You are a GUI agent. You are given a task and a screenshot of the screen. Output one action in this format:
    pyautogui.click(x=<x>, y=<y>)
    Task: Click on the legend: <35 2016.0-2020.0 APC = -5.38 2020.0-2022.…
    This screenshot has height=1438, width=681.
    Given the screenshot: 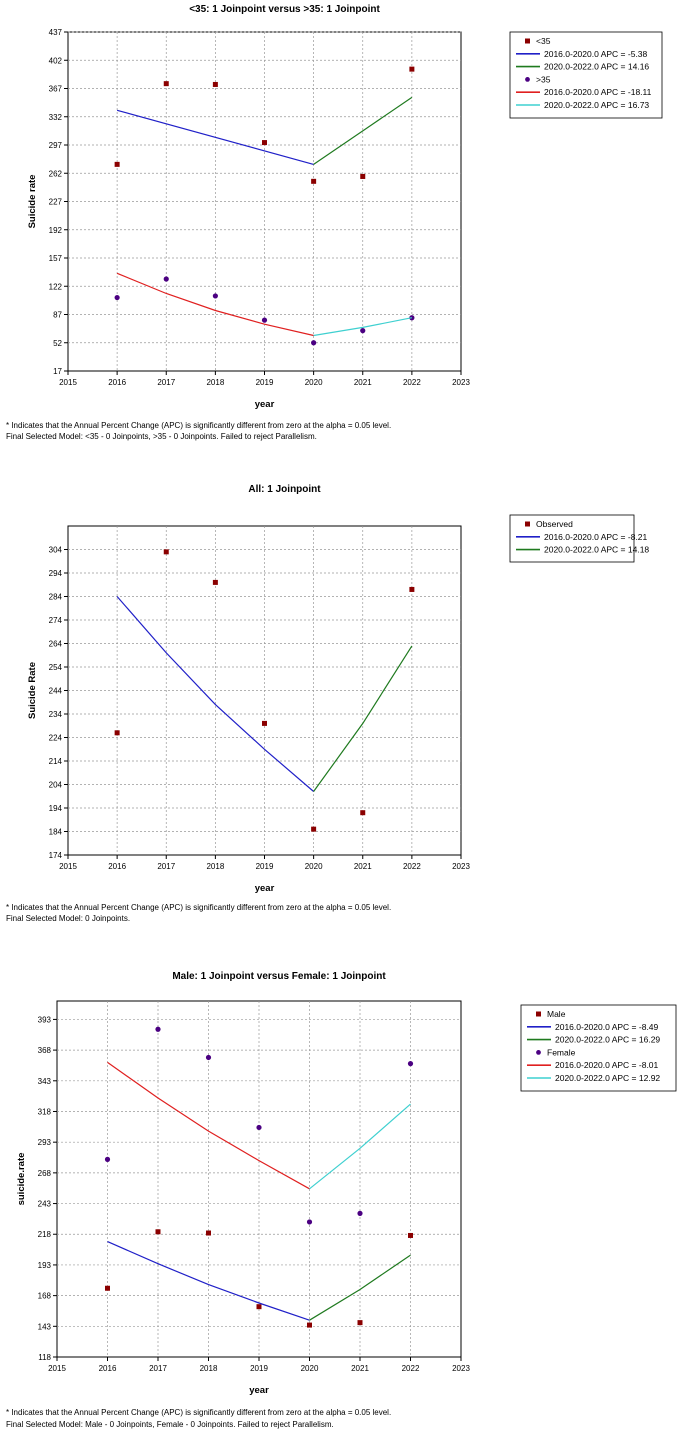 What is the action you would take?
    pyautogui.click(x=586, y=75)
    